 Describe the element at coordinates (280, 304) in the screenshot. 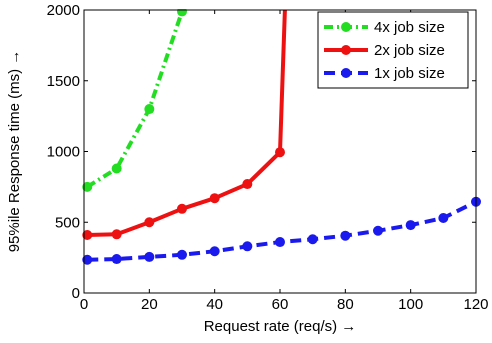

I see `x-tick-label: 60` at that location.